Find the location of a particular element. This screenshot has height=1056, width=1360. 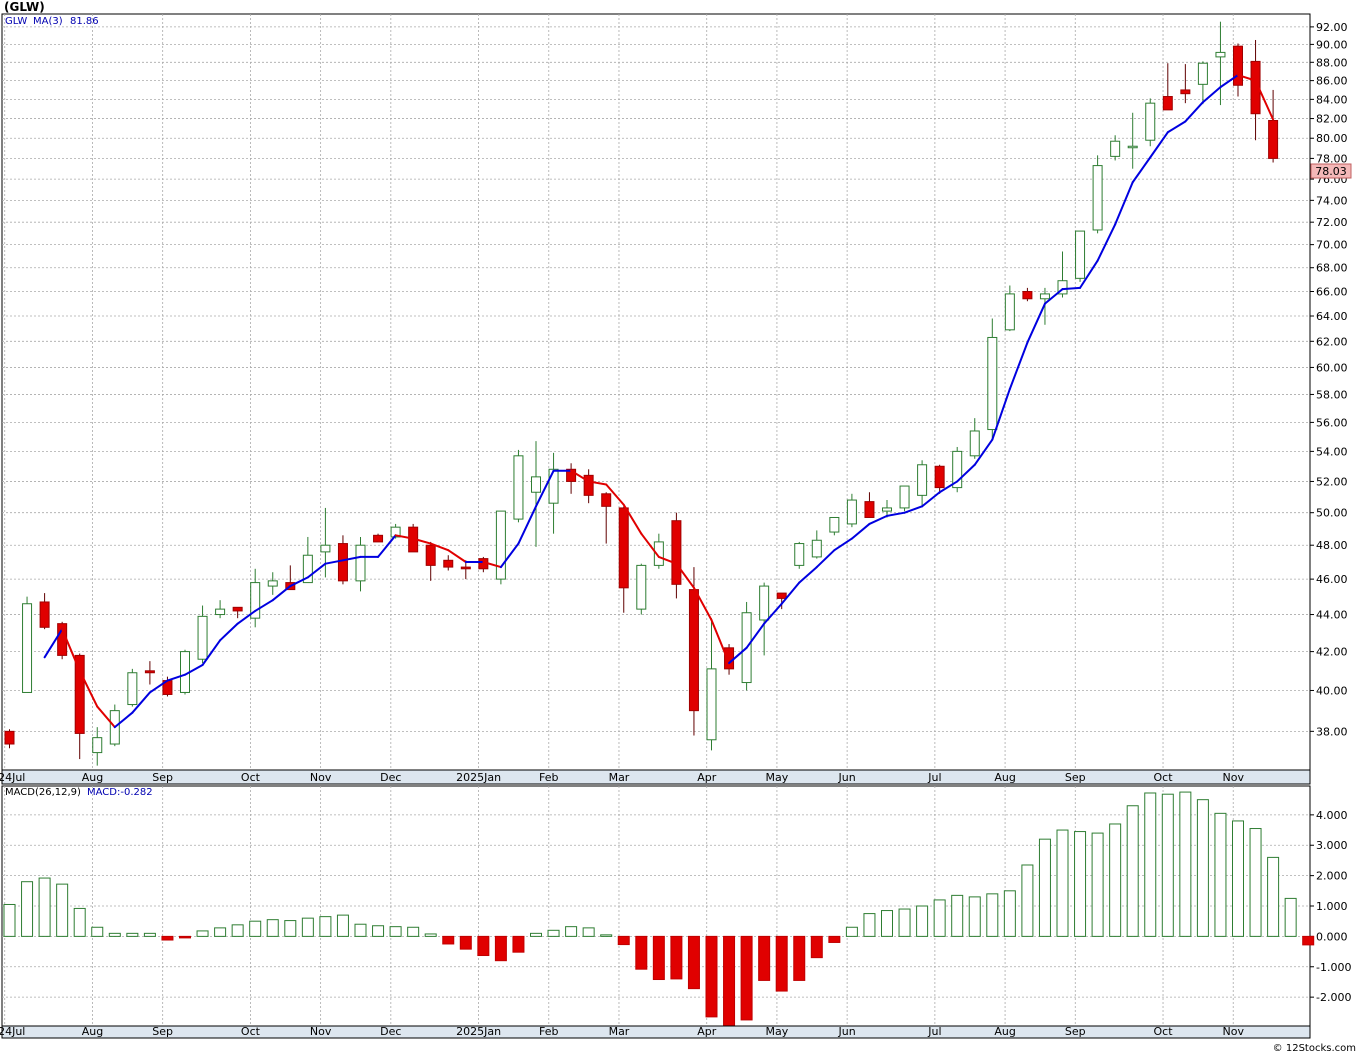

macd-date-label: Apr is located at coordinates (707, 1031).